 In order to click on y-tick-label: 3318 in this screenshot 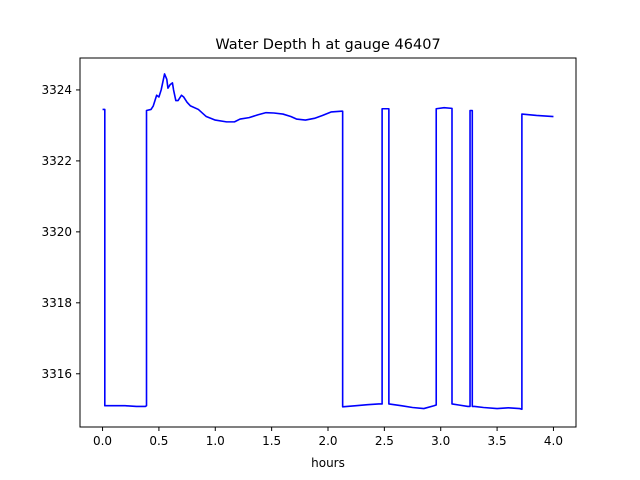, I will do `click(56, 303)`.